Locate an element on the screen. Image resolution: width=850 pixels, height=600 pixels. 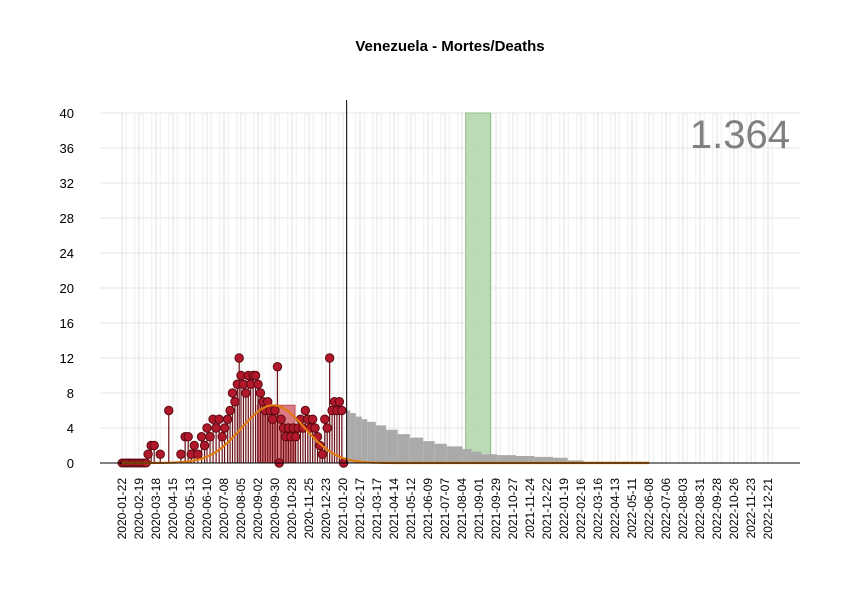
highlight-band is located at coordinates (478, 288).